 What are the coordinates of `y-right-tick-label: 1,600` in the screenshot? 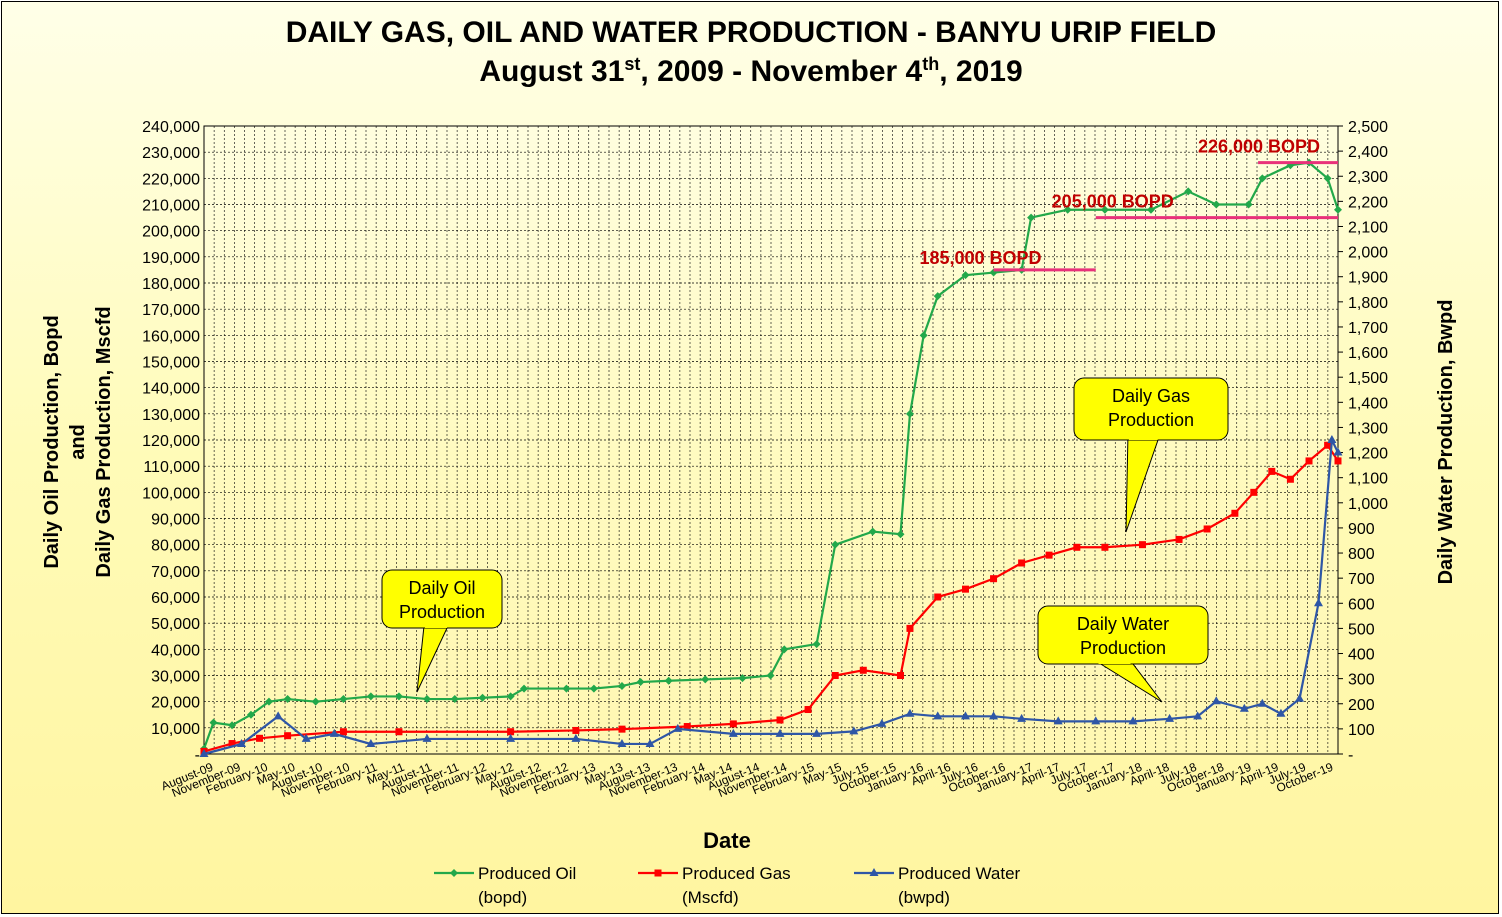 It's located at (1368, 353).